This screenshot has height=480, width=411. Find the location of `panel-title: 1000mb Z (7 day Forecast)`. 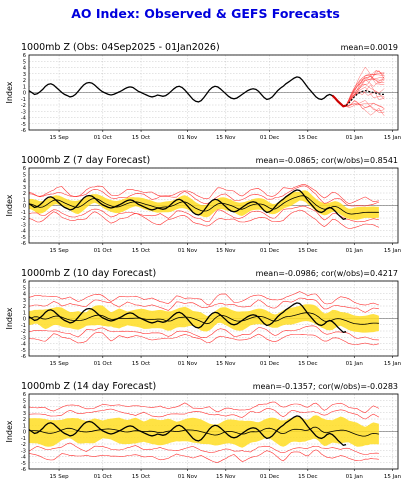

panel-title: 1000mb Z (7 day Forecast) is located at coordinates (85, 160).